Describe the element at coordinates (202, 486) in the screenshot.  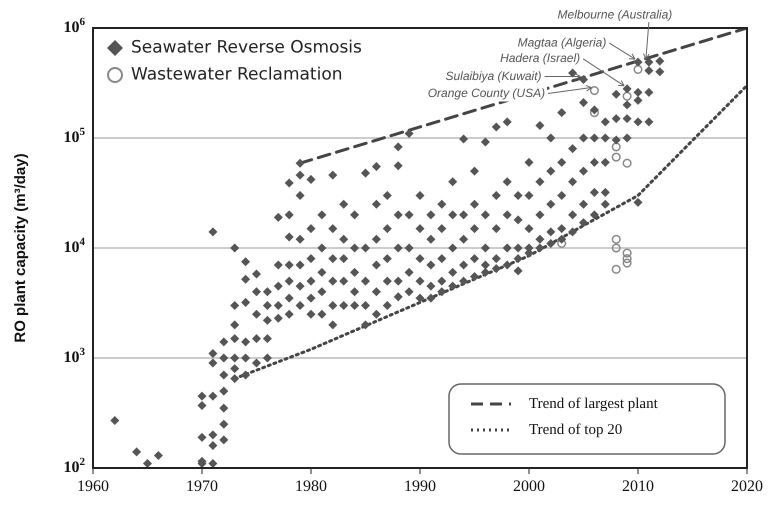
I see `x-tick-label: 1970` at that location.